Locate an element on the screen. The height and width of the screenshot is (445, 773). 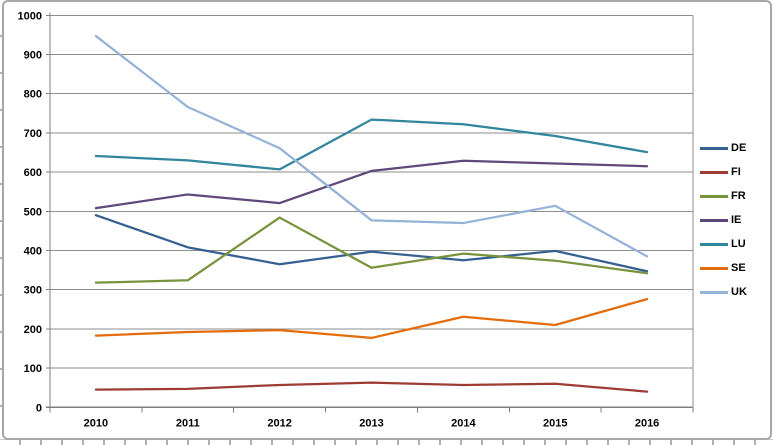
y-tick-label: 400 is located at coordinates (33, 252).